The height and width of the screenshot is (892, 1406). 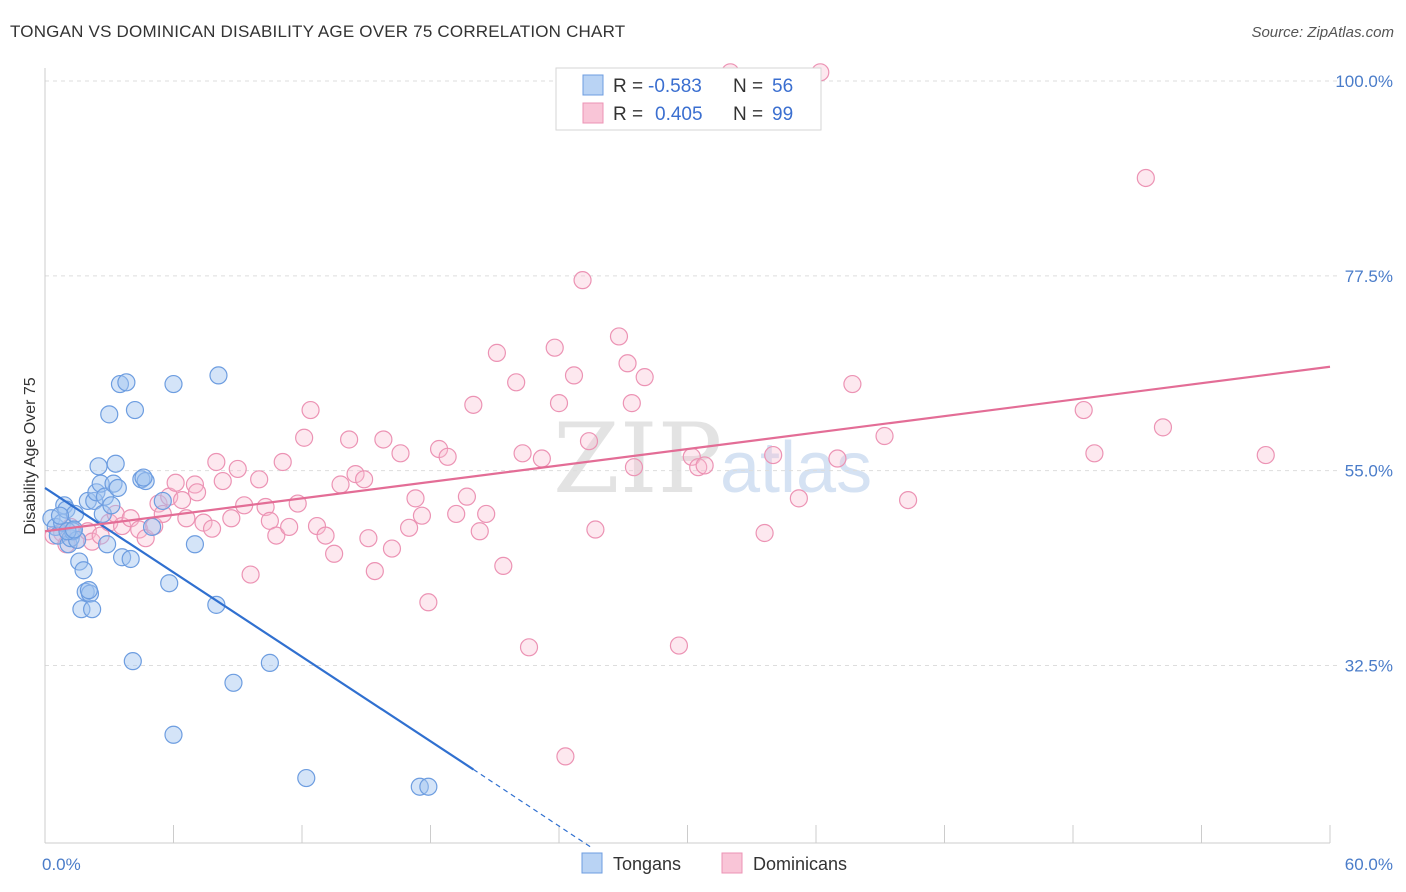 I want to click on x-tick-labels: 0.0% 60.0%, so click(x=717, y=864).